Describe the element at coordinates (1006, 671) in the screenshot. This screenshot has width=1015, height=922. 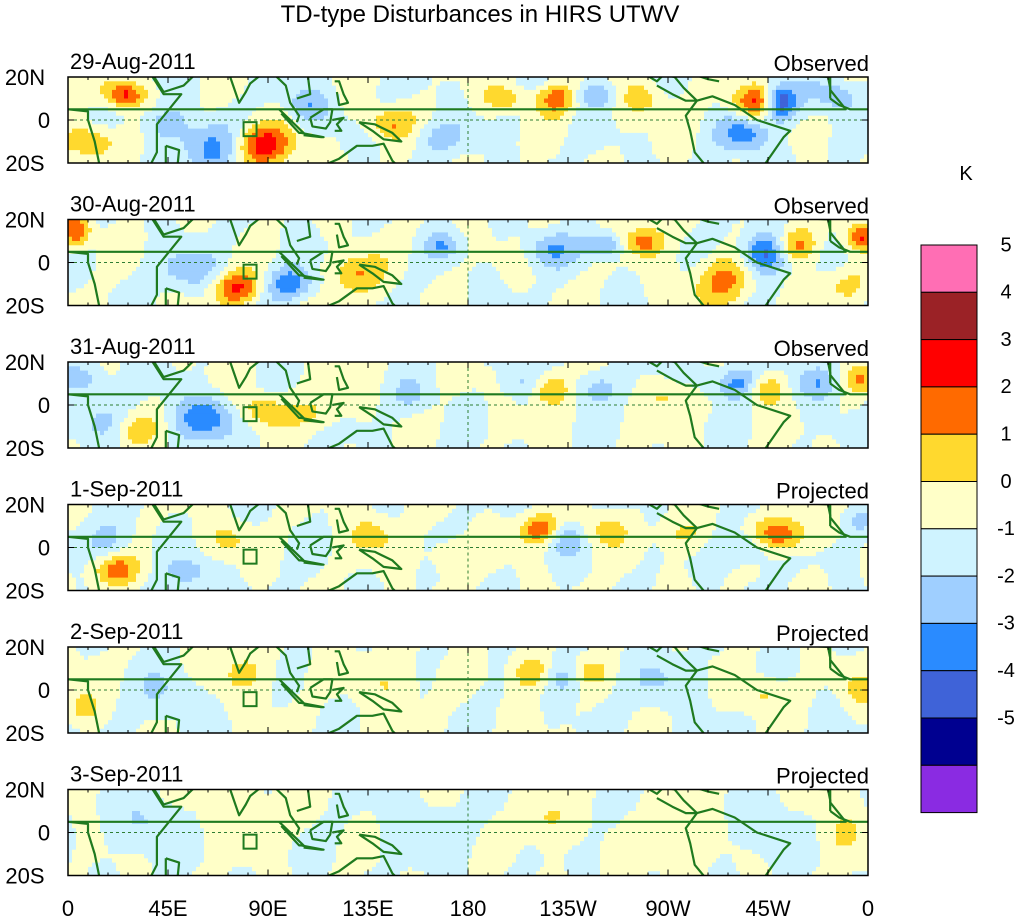
I see `colorbar-label: -4` at that location.